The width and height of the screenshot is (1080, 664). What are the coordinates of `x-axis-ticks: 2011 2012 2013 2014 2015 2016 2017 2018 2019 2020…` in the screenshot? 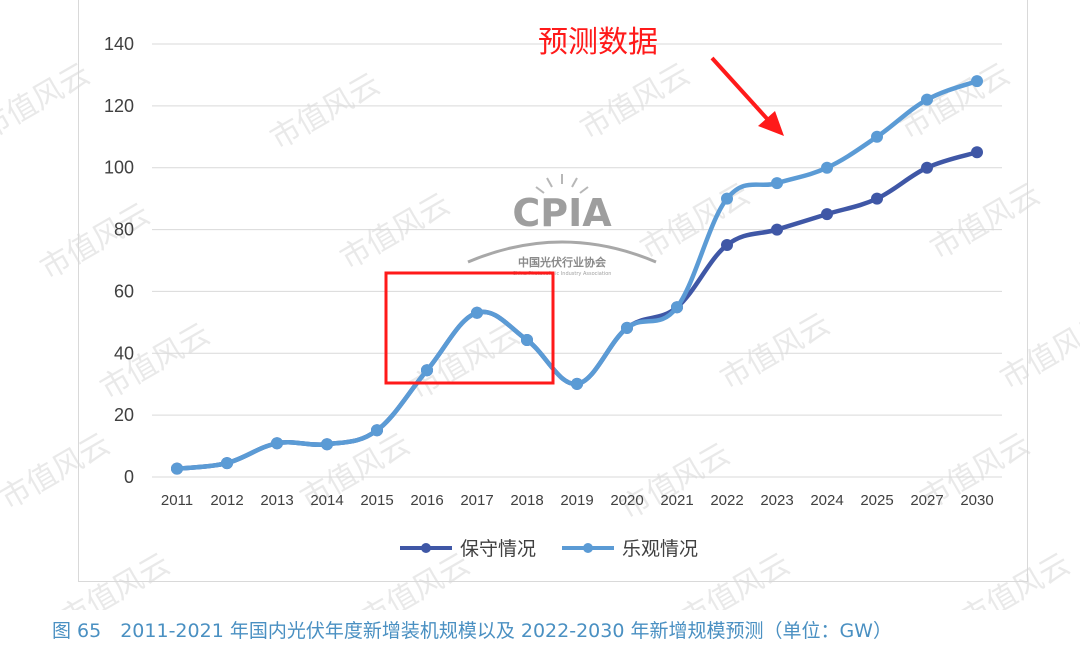 It's located at (577, 500).